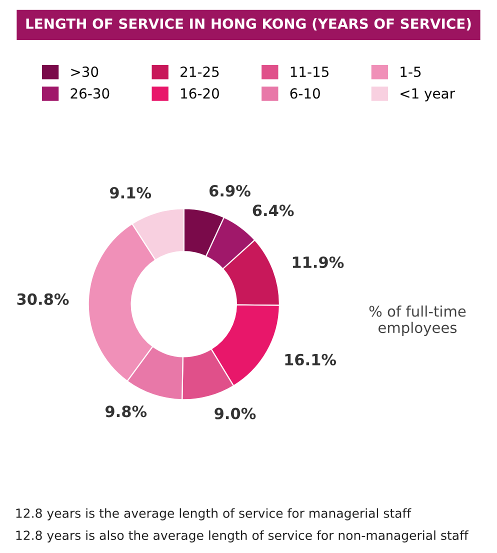 This screenshot has height=553, width=497. I want to click on text: % of full-time employees, so click(417, 321).